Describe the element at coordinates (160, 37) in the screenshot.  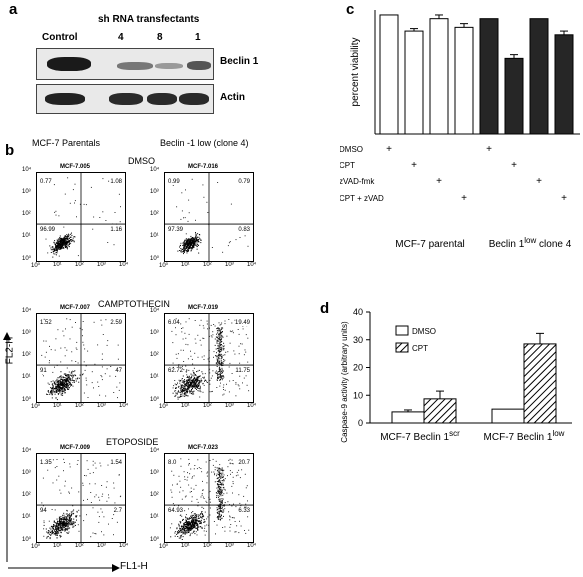
I see `lane-label-8: 8` at that location.